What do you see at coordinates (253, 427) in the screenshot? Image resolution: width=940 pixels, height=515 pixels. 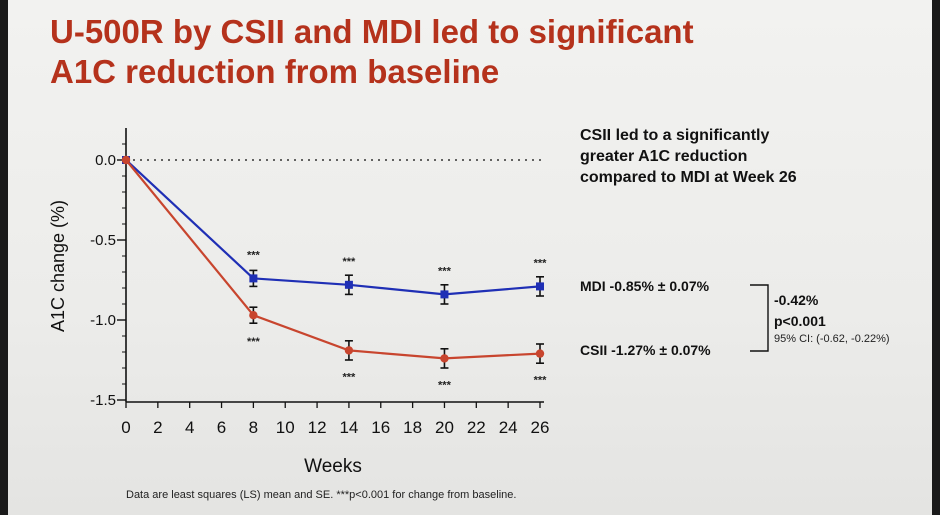 I see `x-tick-label: 8` at bounding box center [253, 427].